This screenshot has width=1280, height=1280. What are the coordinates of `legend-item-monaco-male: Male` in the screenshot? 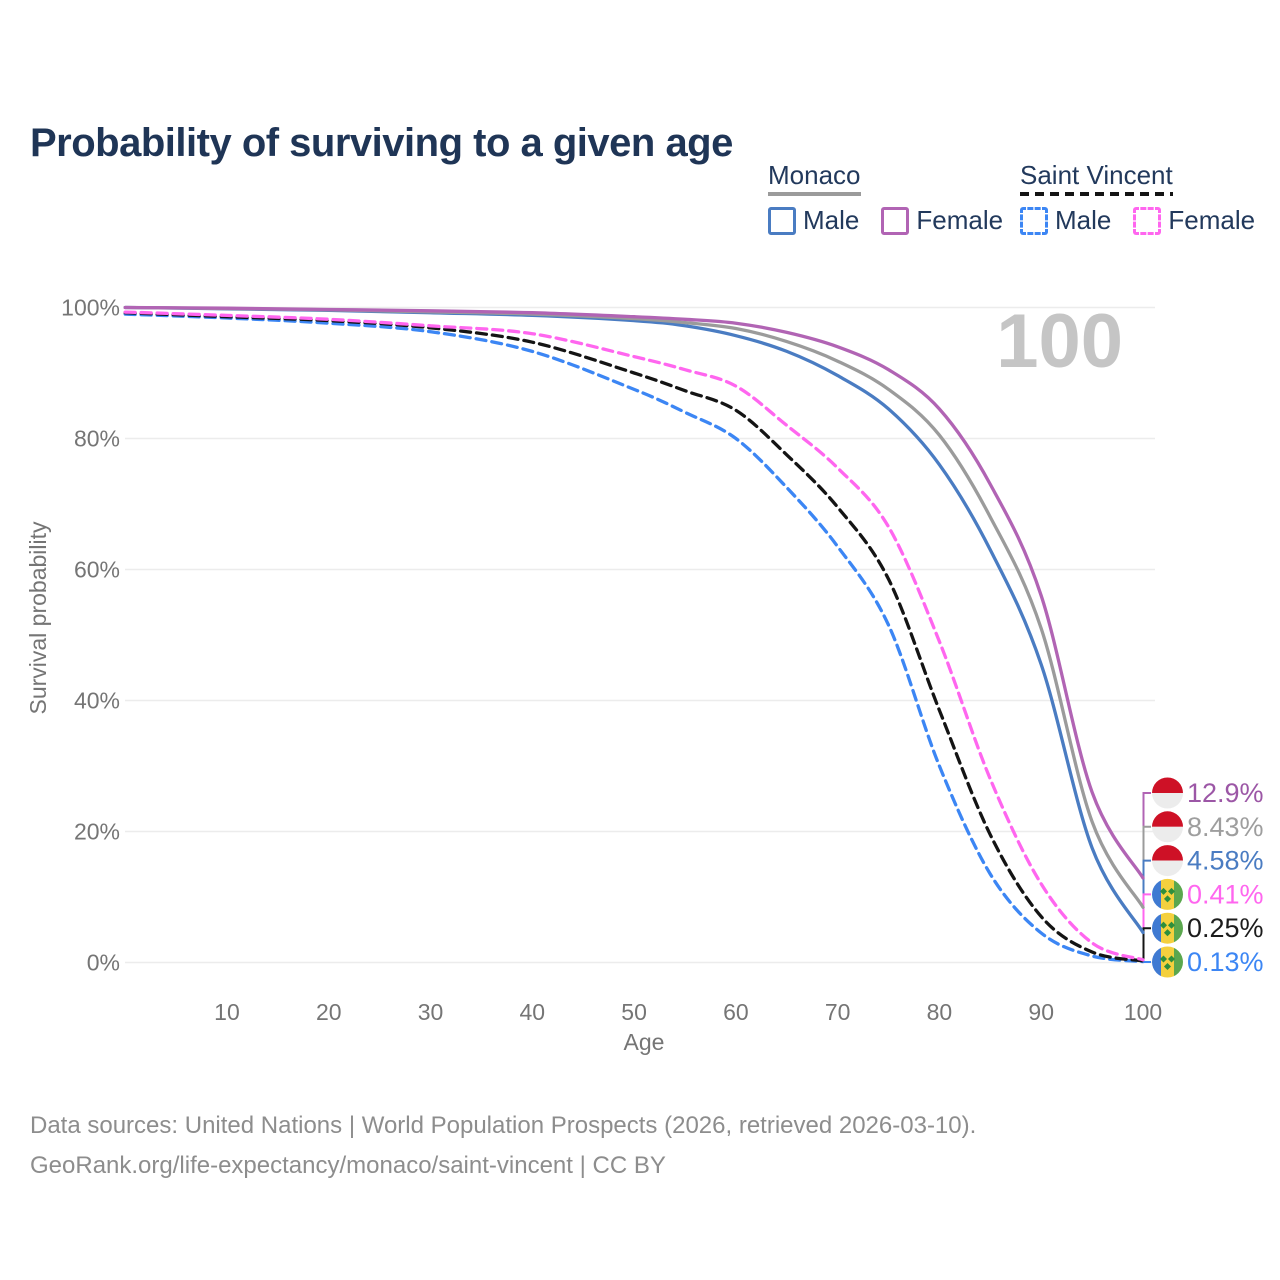 It's located at (813, 220).